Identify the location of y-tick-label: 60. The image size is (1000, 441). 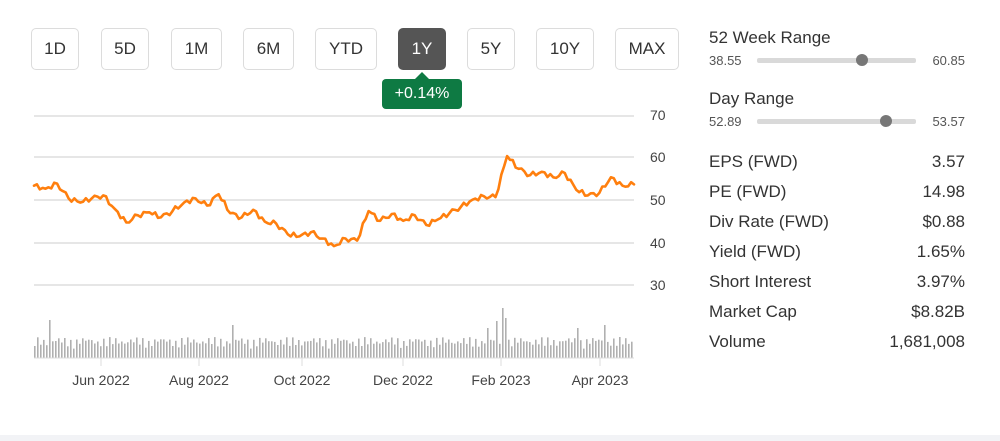
(658, 157).